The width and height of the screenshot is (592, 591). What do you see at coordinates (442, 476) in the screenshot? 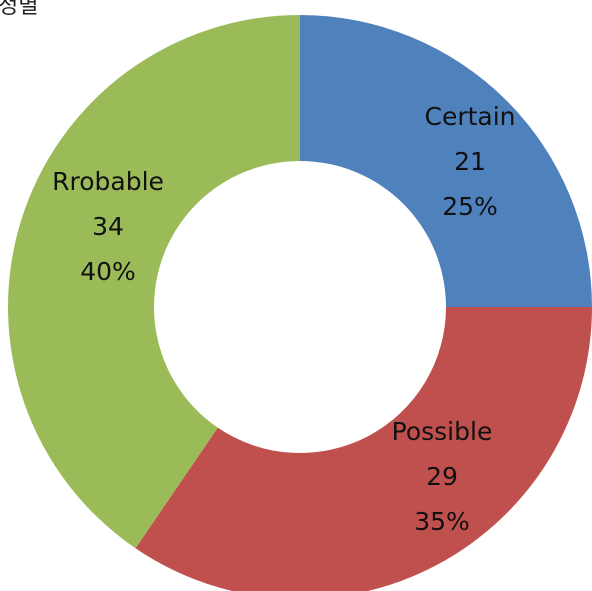
I see `slice-label-value: 29` at bounding box center [442, 476].